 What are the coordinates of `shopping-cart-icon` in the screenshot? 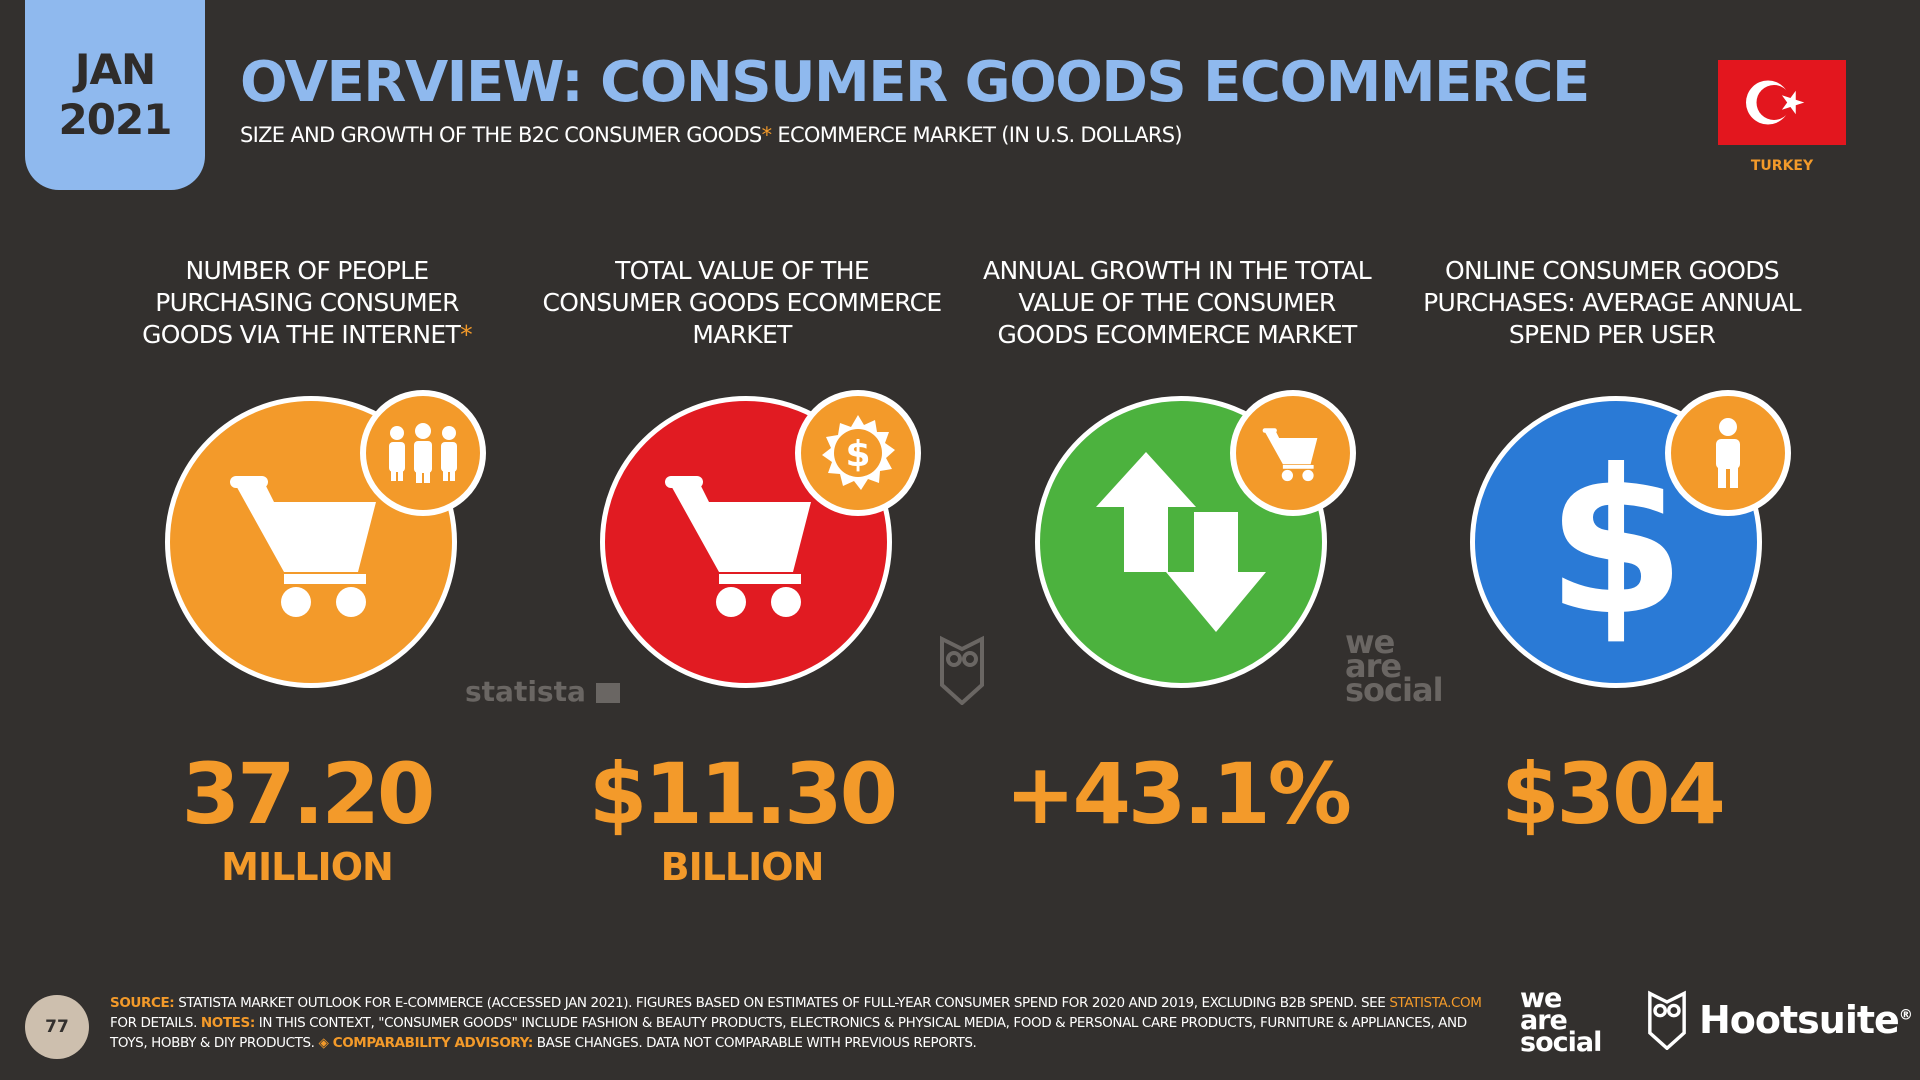 It's located at (1293, 453).